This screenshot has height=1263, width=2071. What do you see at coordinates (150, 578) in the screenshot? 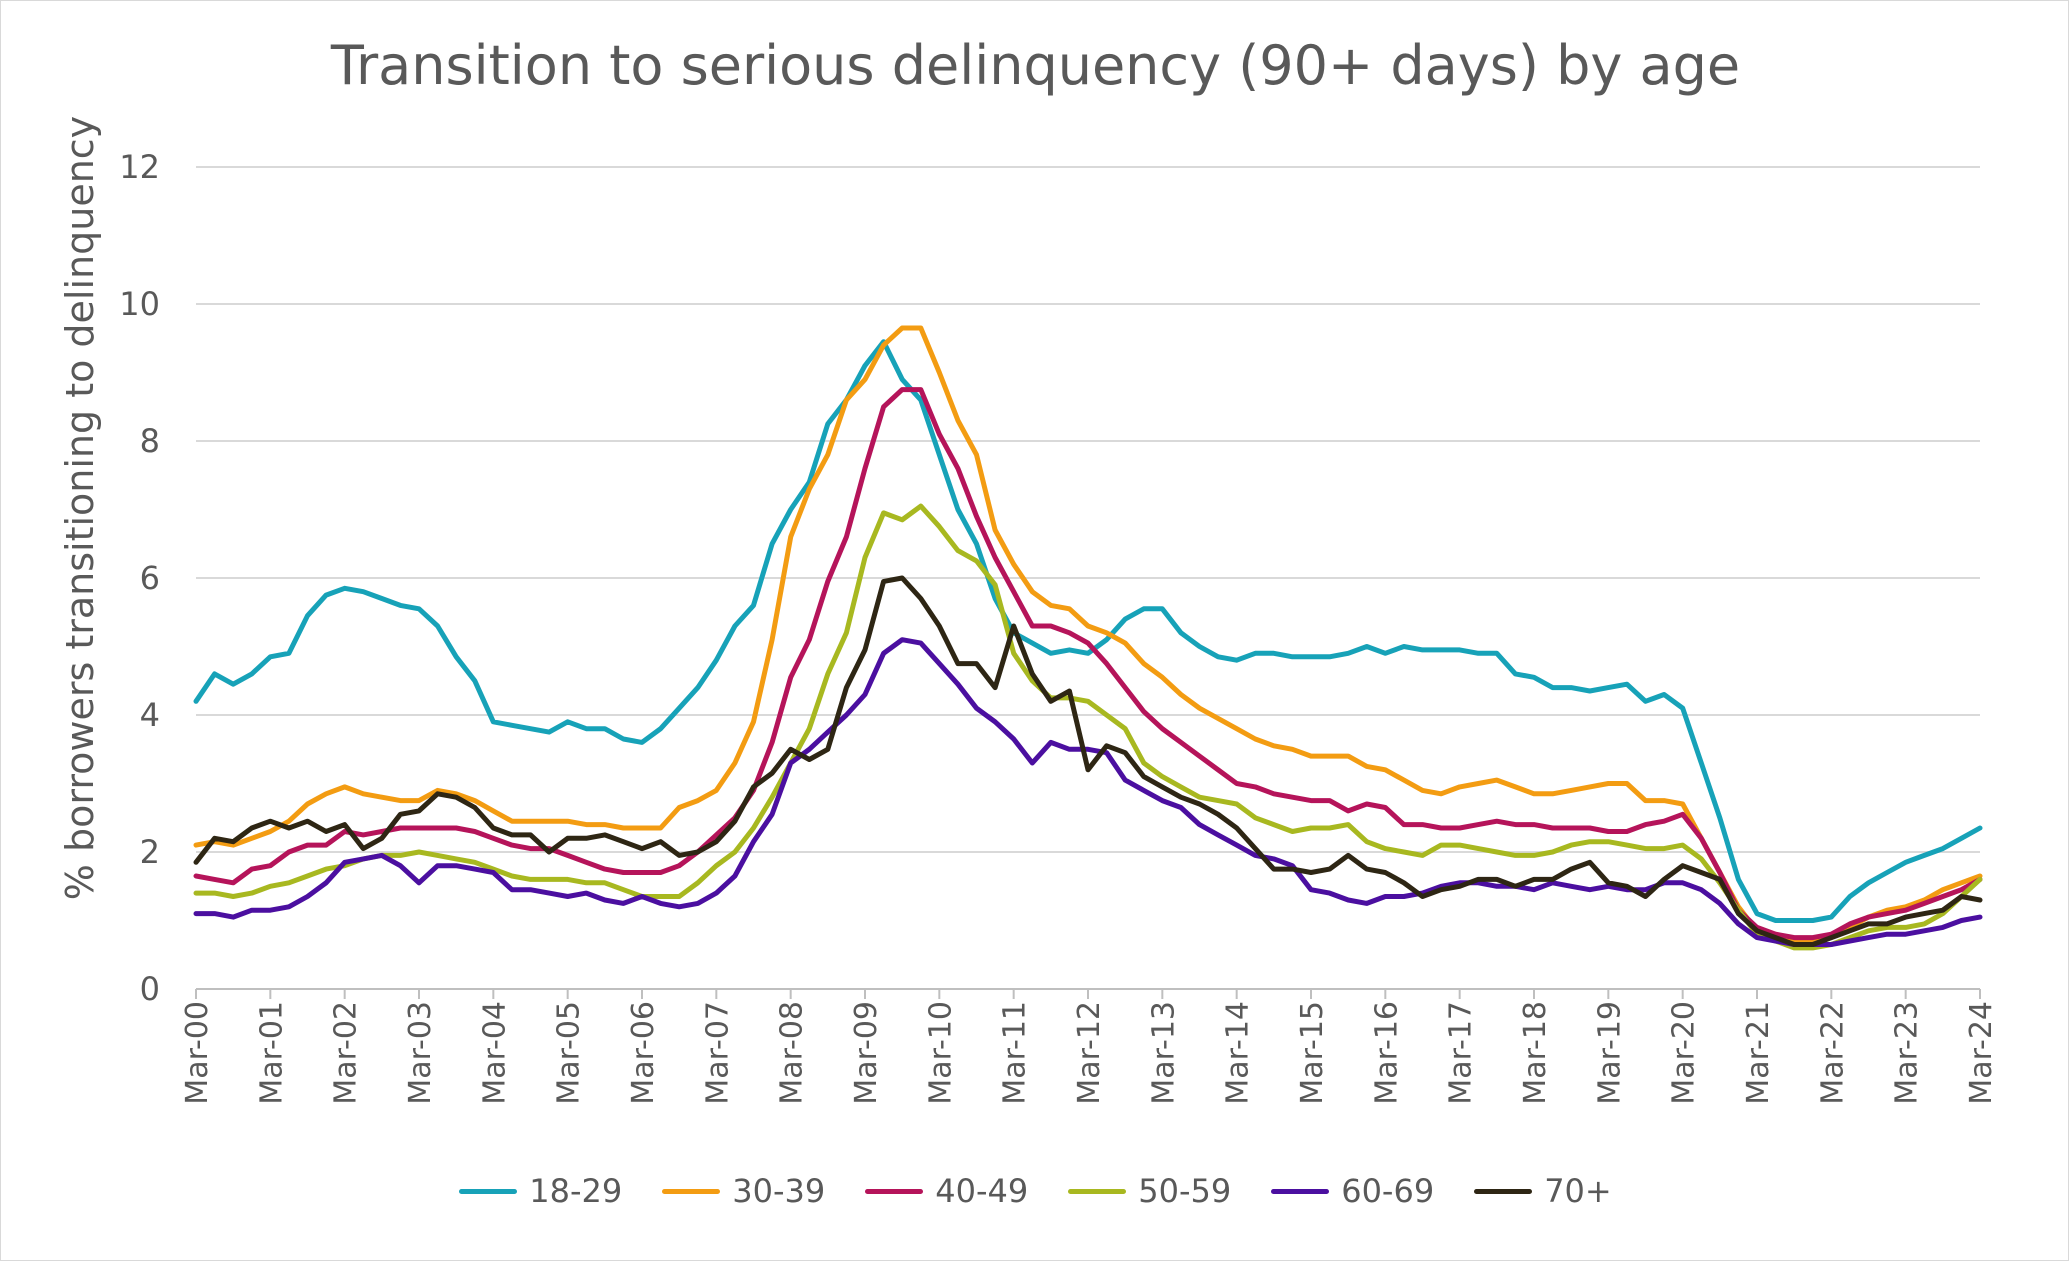
I see `y-tick-label: 6` at bounding box center [150, 578].